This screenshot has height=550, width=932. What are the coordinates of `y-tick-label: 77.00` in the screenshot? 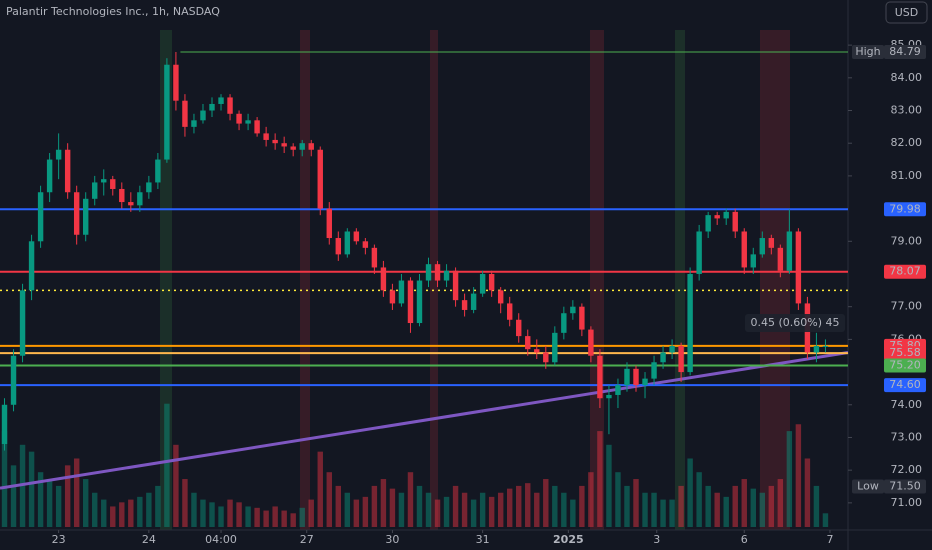 It's located at (907, 306).